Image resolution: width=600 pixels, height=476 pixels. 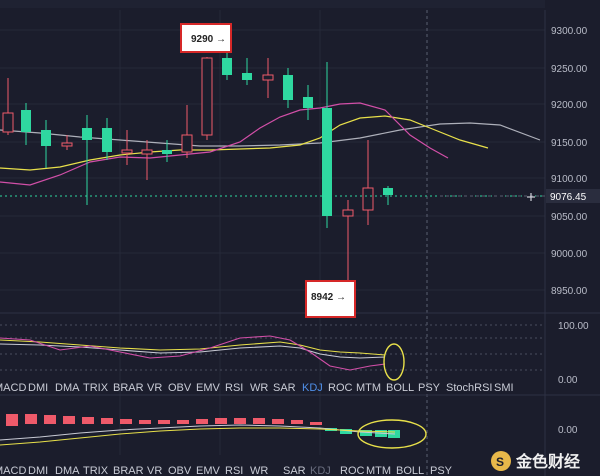 What do you see at coordinates (568, 380) in the screenshot?
I see `indicator-axis-tick: 0.00` at bounding box center [568, 380].